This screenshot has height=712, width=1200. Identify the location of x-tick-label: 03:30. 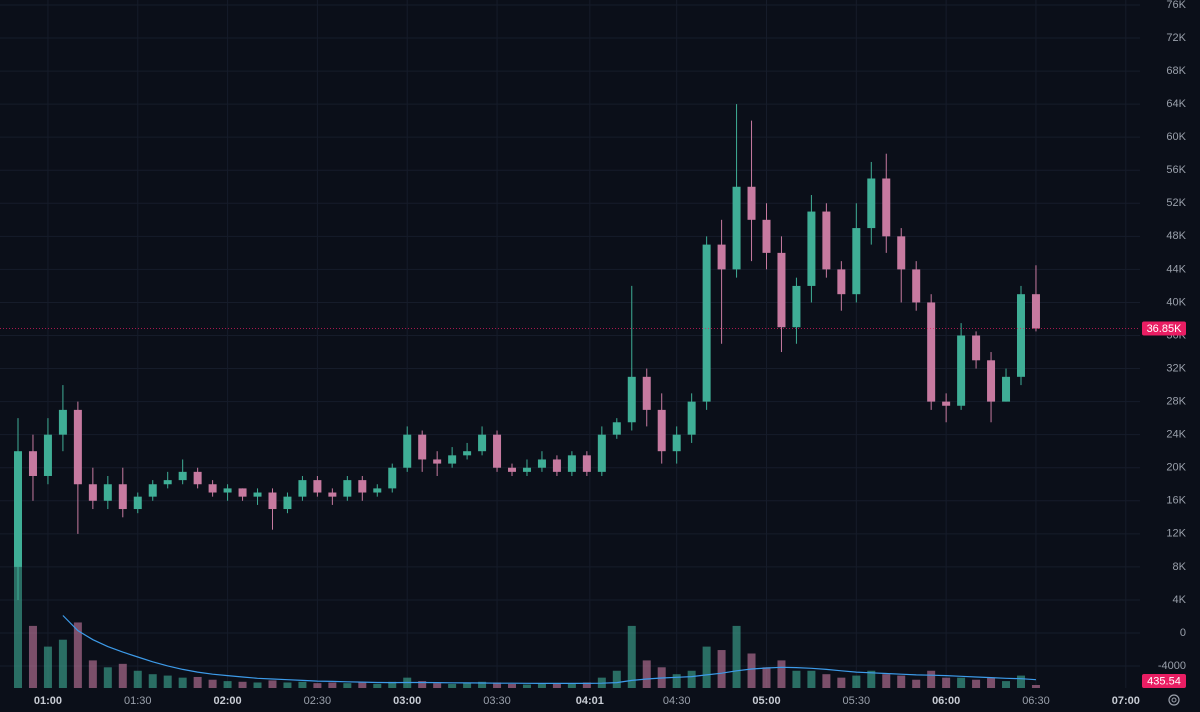
(497, 701).